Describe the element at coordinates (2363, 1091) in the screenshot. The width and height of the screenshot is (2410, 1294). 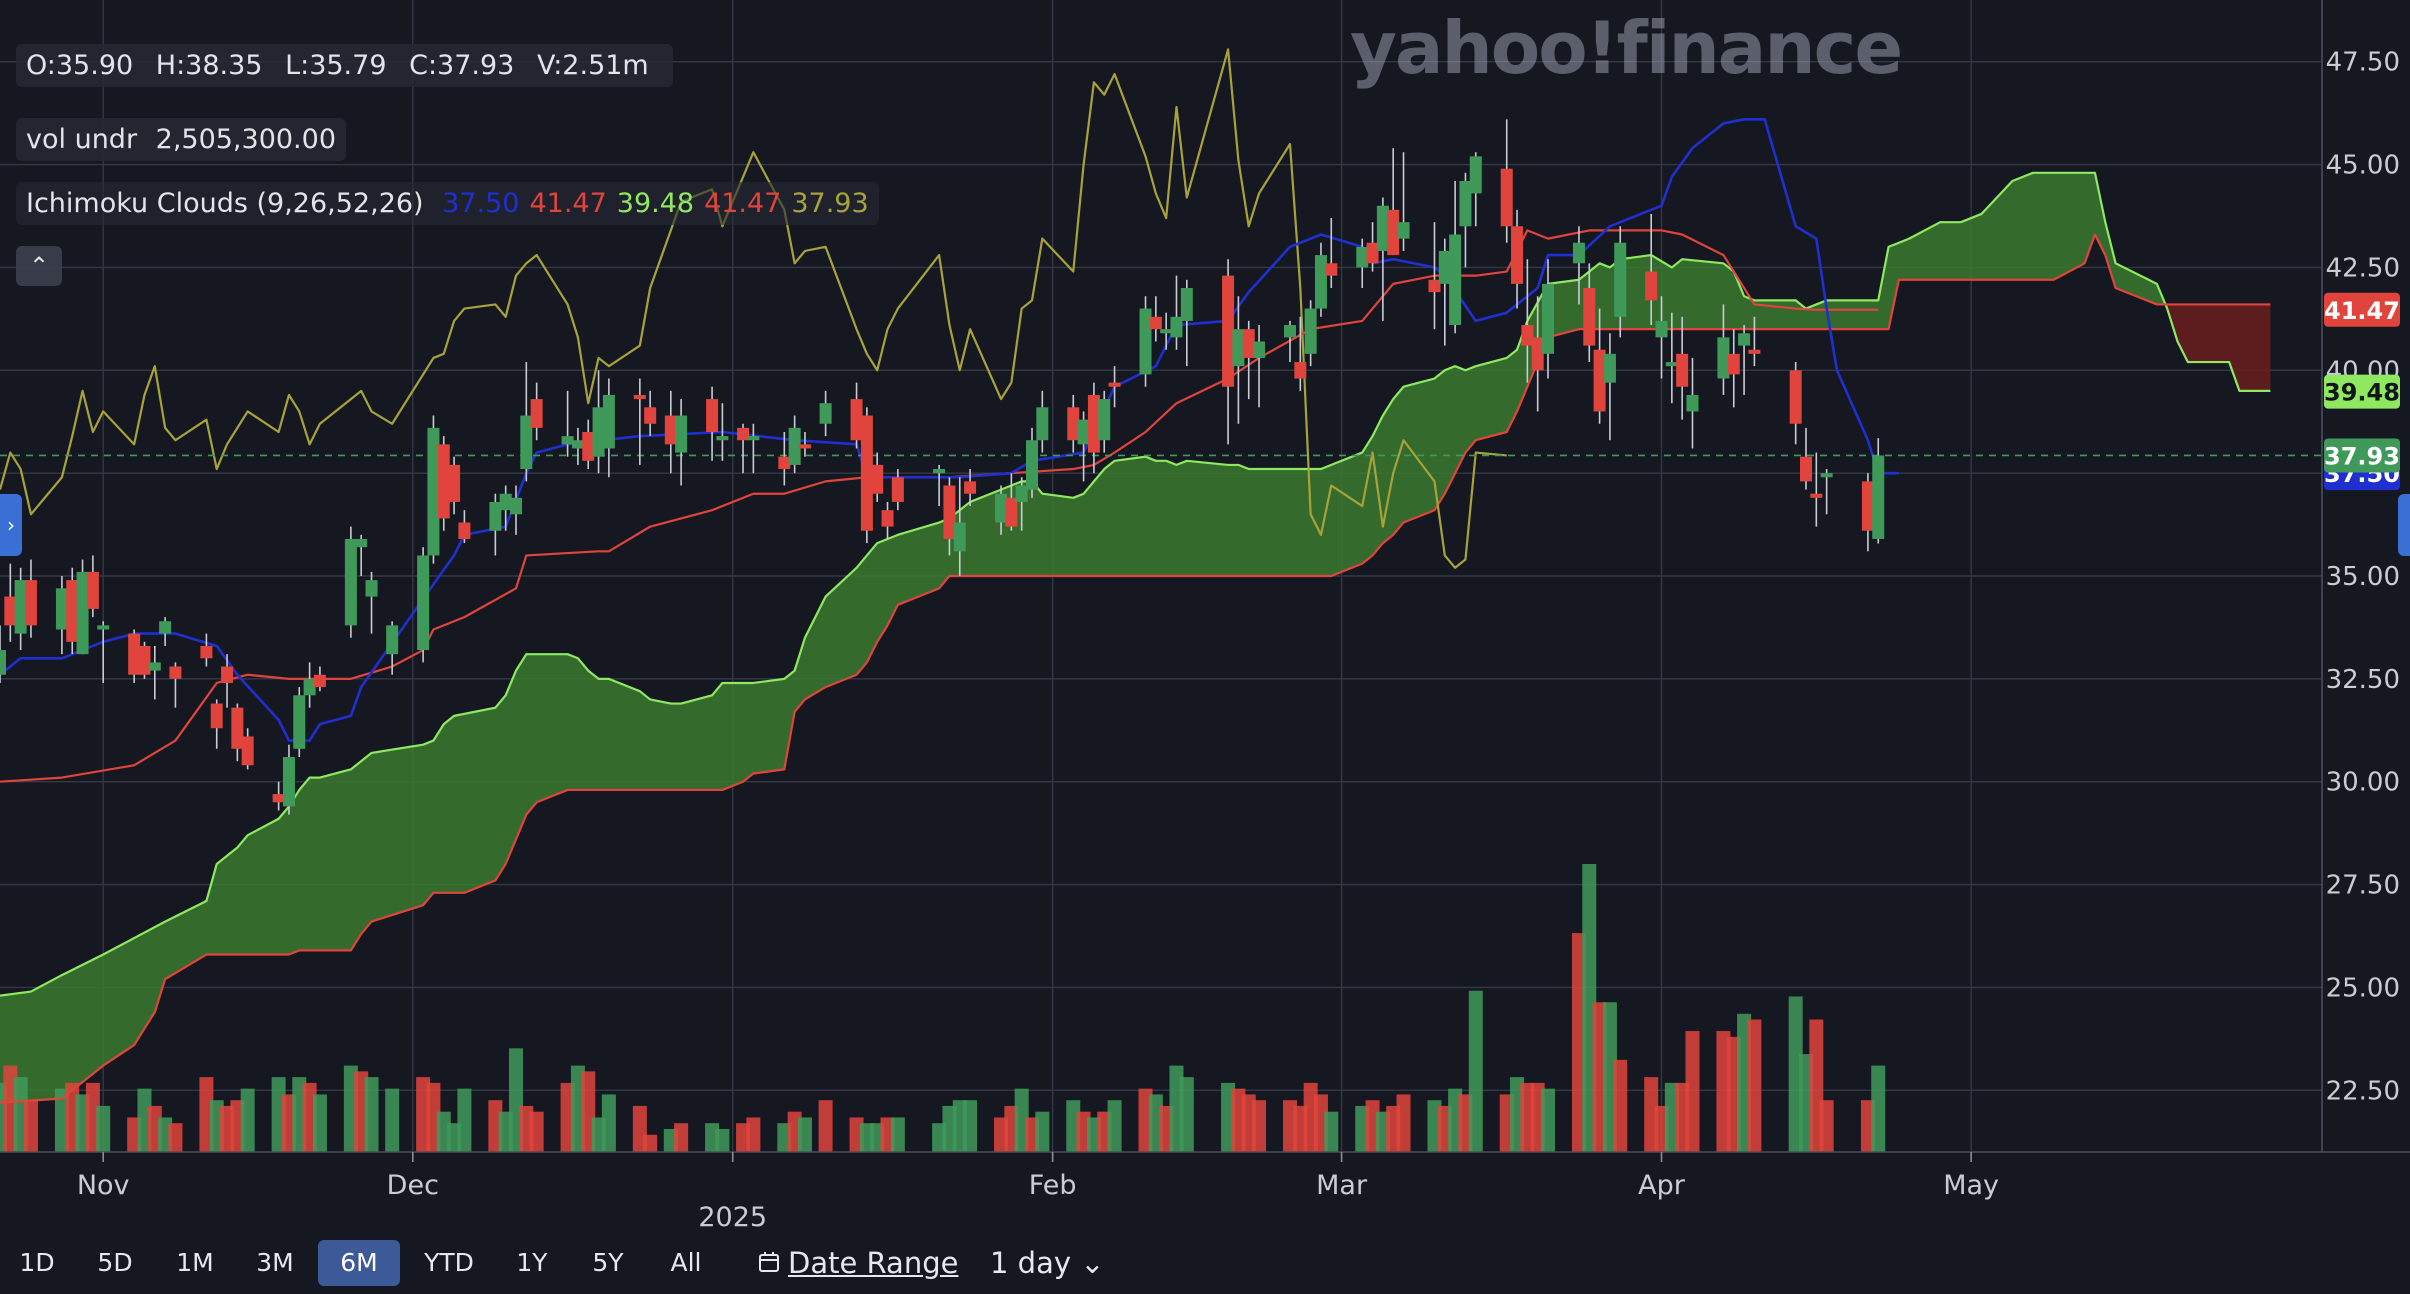
I see `y-tick-label: 22.50` at that location.